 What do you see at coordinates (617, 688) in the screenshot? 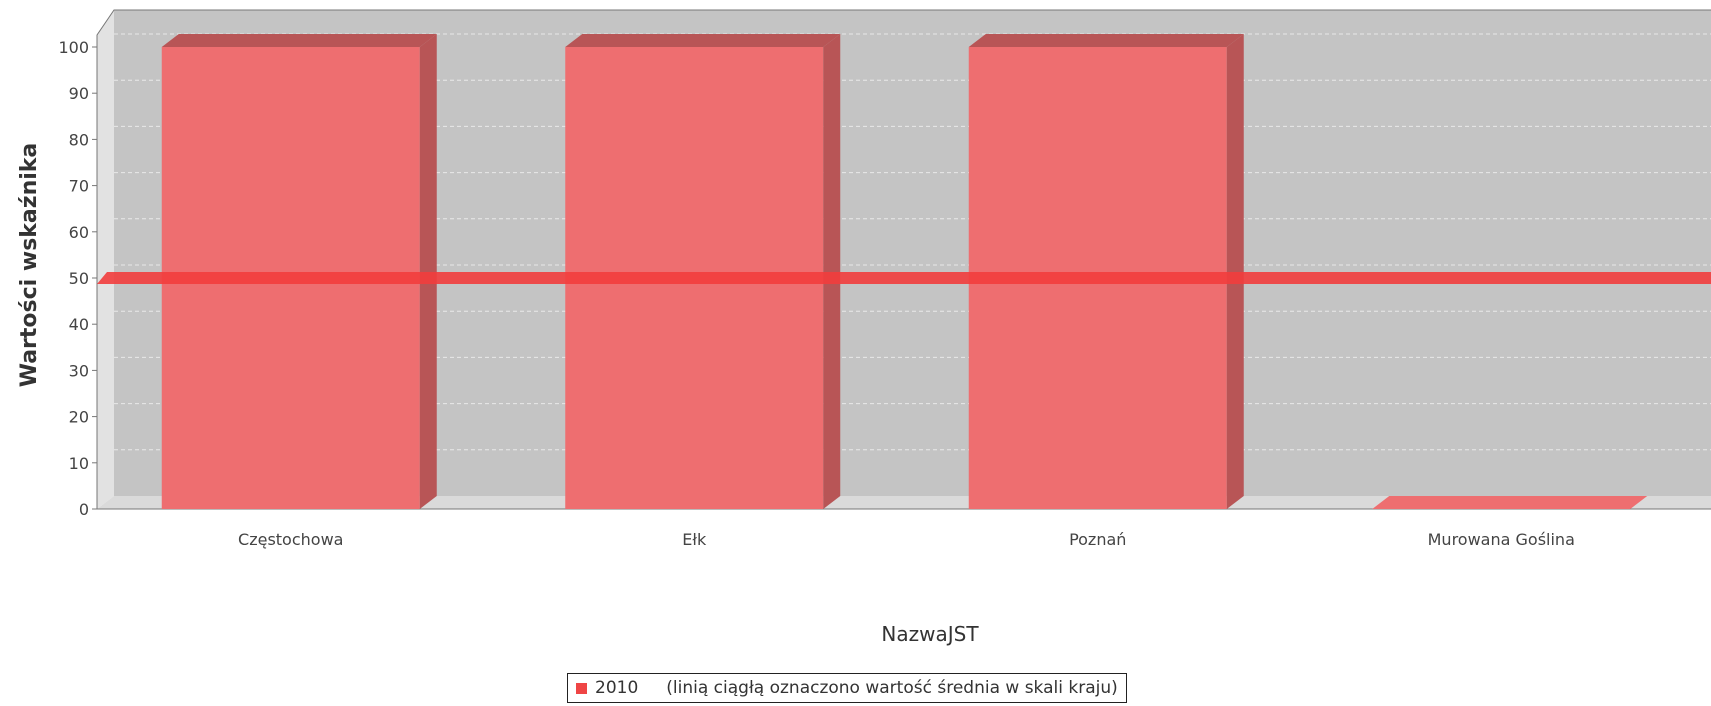
I see `legend-series-label: 2010` at bounding box center [617, 688].